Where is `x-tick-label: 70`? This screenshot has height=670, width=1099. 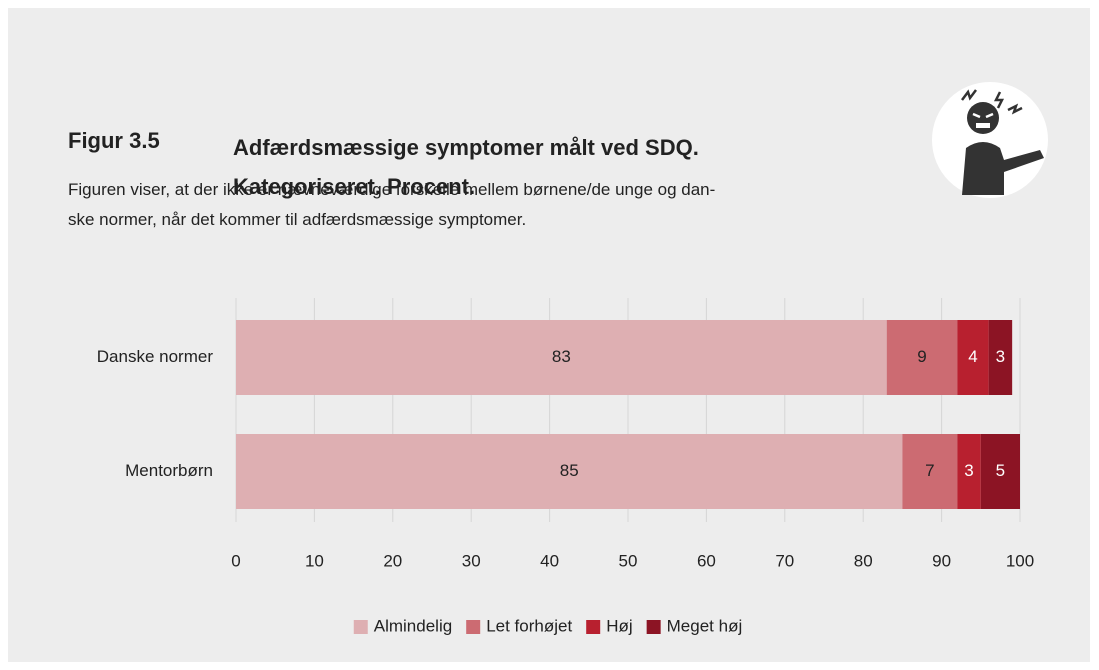
x-tick-label: 70 is located at coordinates (784, 560).